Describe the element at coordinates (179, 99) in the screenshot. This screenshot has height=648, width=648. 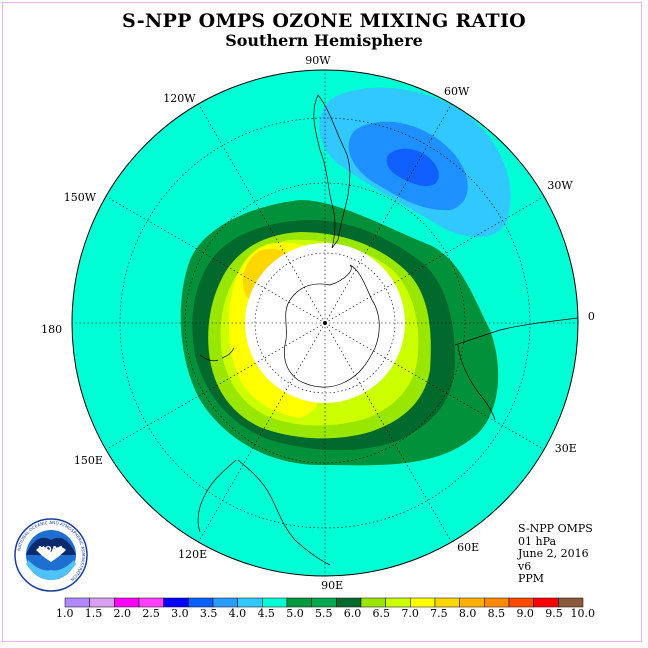
I see `longitude-label: 120W` at that location.